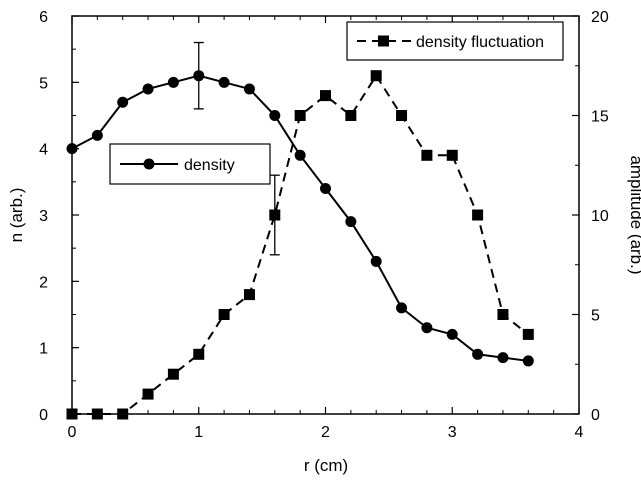 This screenshot has width=641, height=480. I want to click on legend-fluctuation-marker, so click(383, 41).